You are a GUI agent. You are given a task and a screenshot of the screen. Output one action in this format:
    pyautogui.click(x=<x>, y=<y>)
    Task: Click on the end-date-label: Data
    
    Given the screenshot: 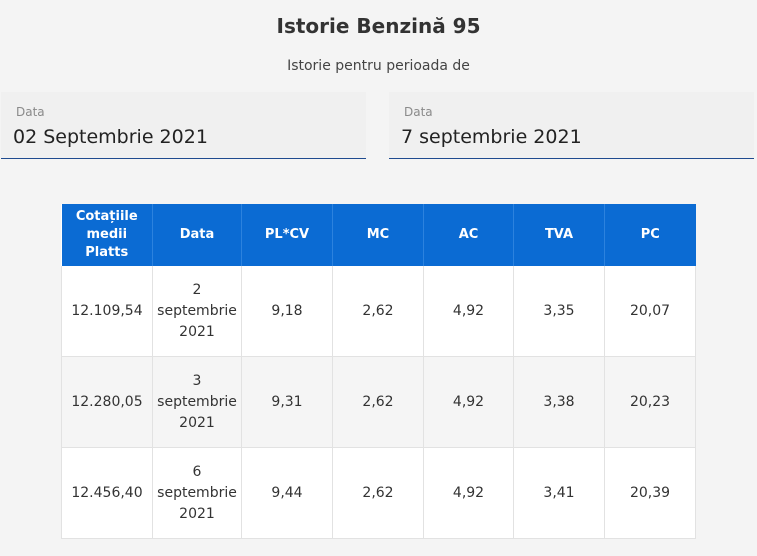 What is the action you would take?
    pyautogui.click(x=418, y=112)
    